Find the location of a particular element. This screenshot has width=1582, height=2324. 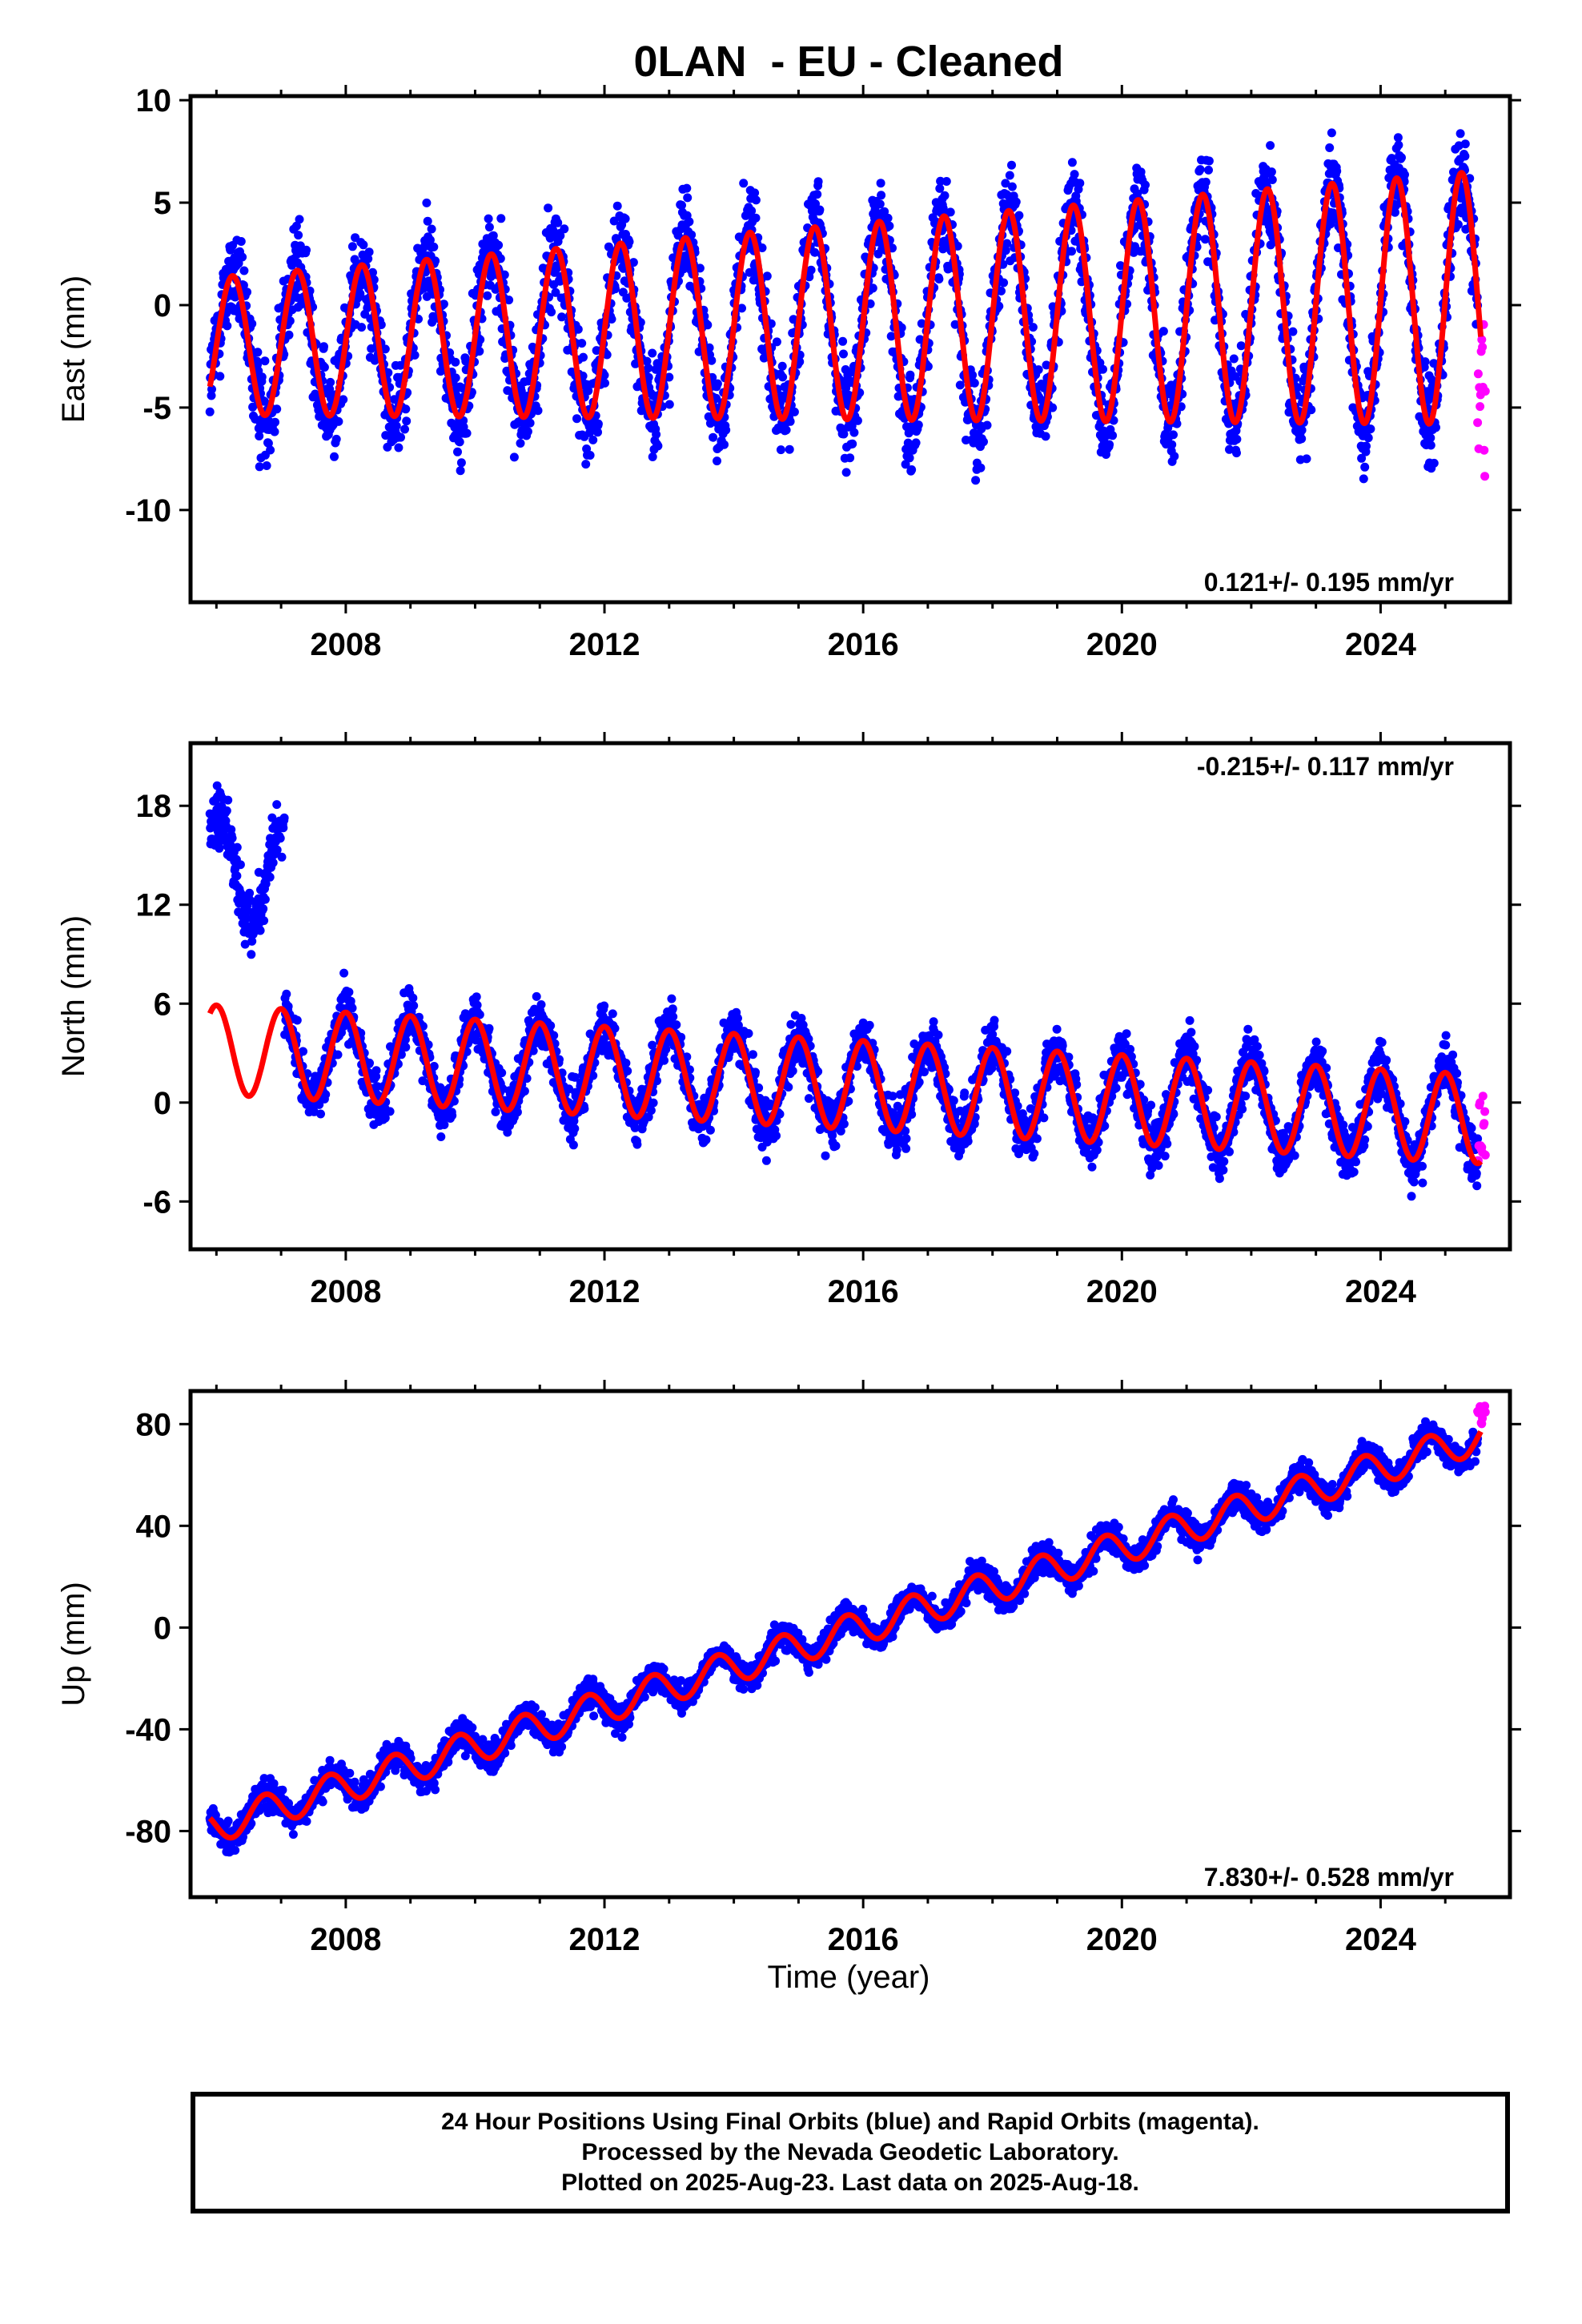

x-tick-label: 2020 is located at coordinates (1122, 644).